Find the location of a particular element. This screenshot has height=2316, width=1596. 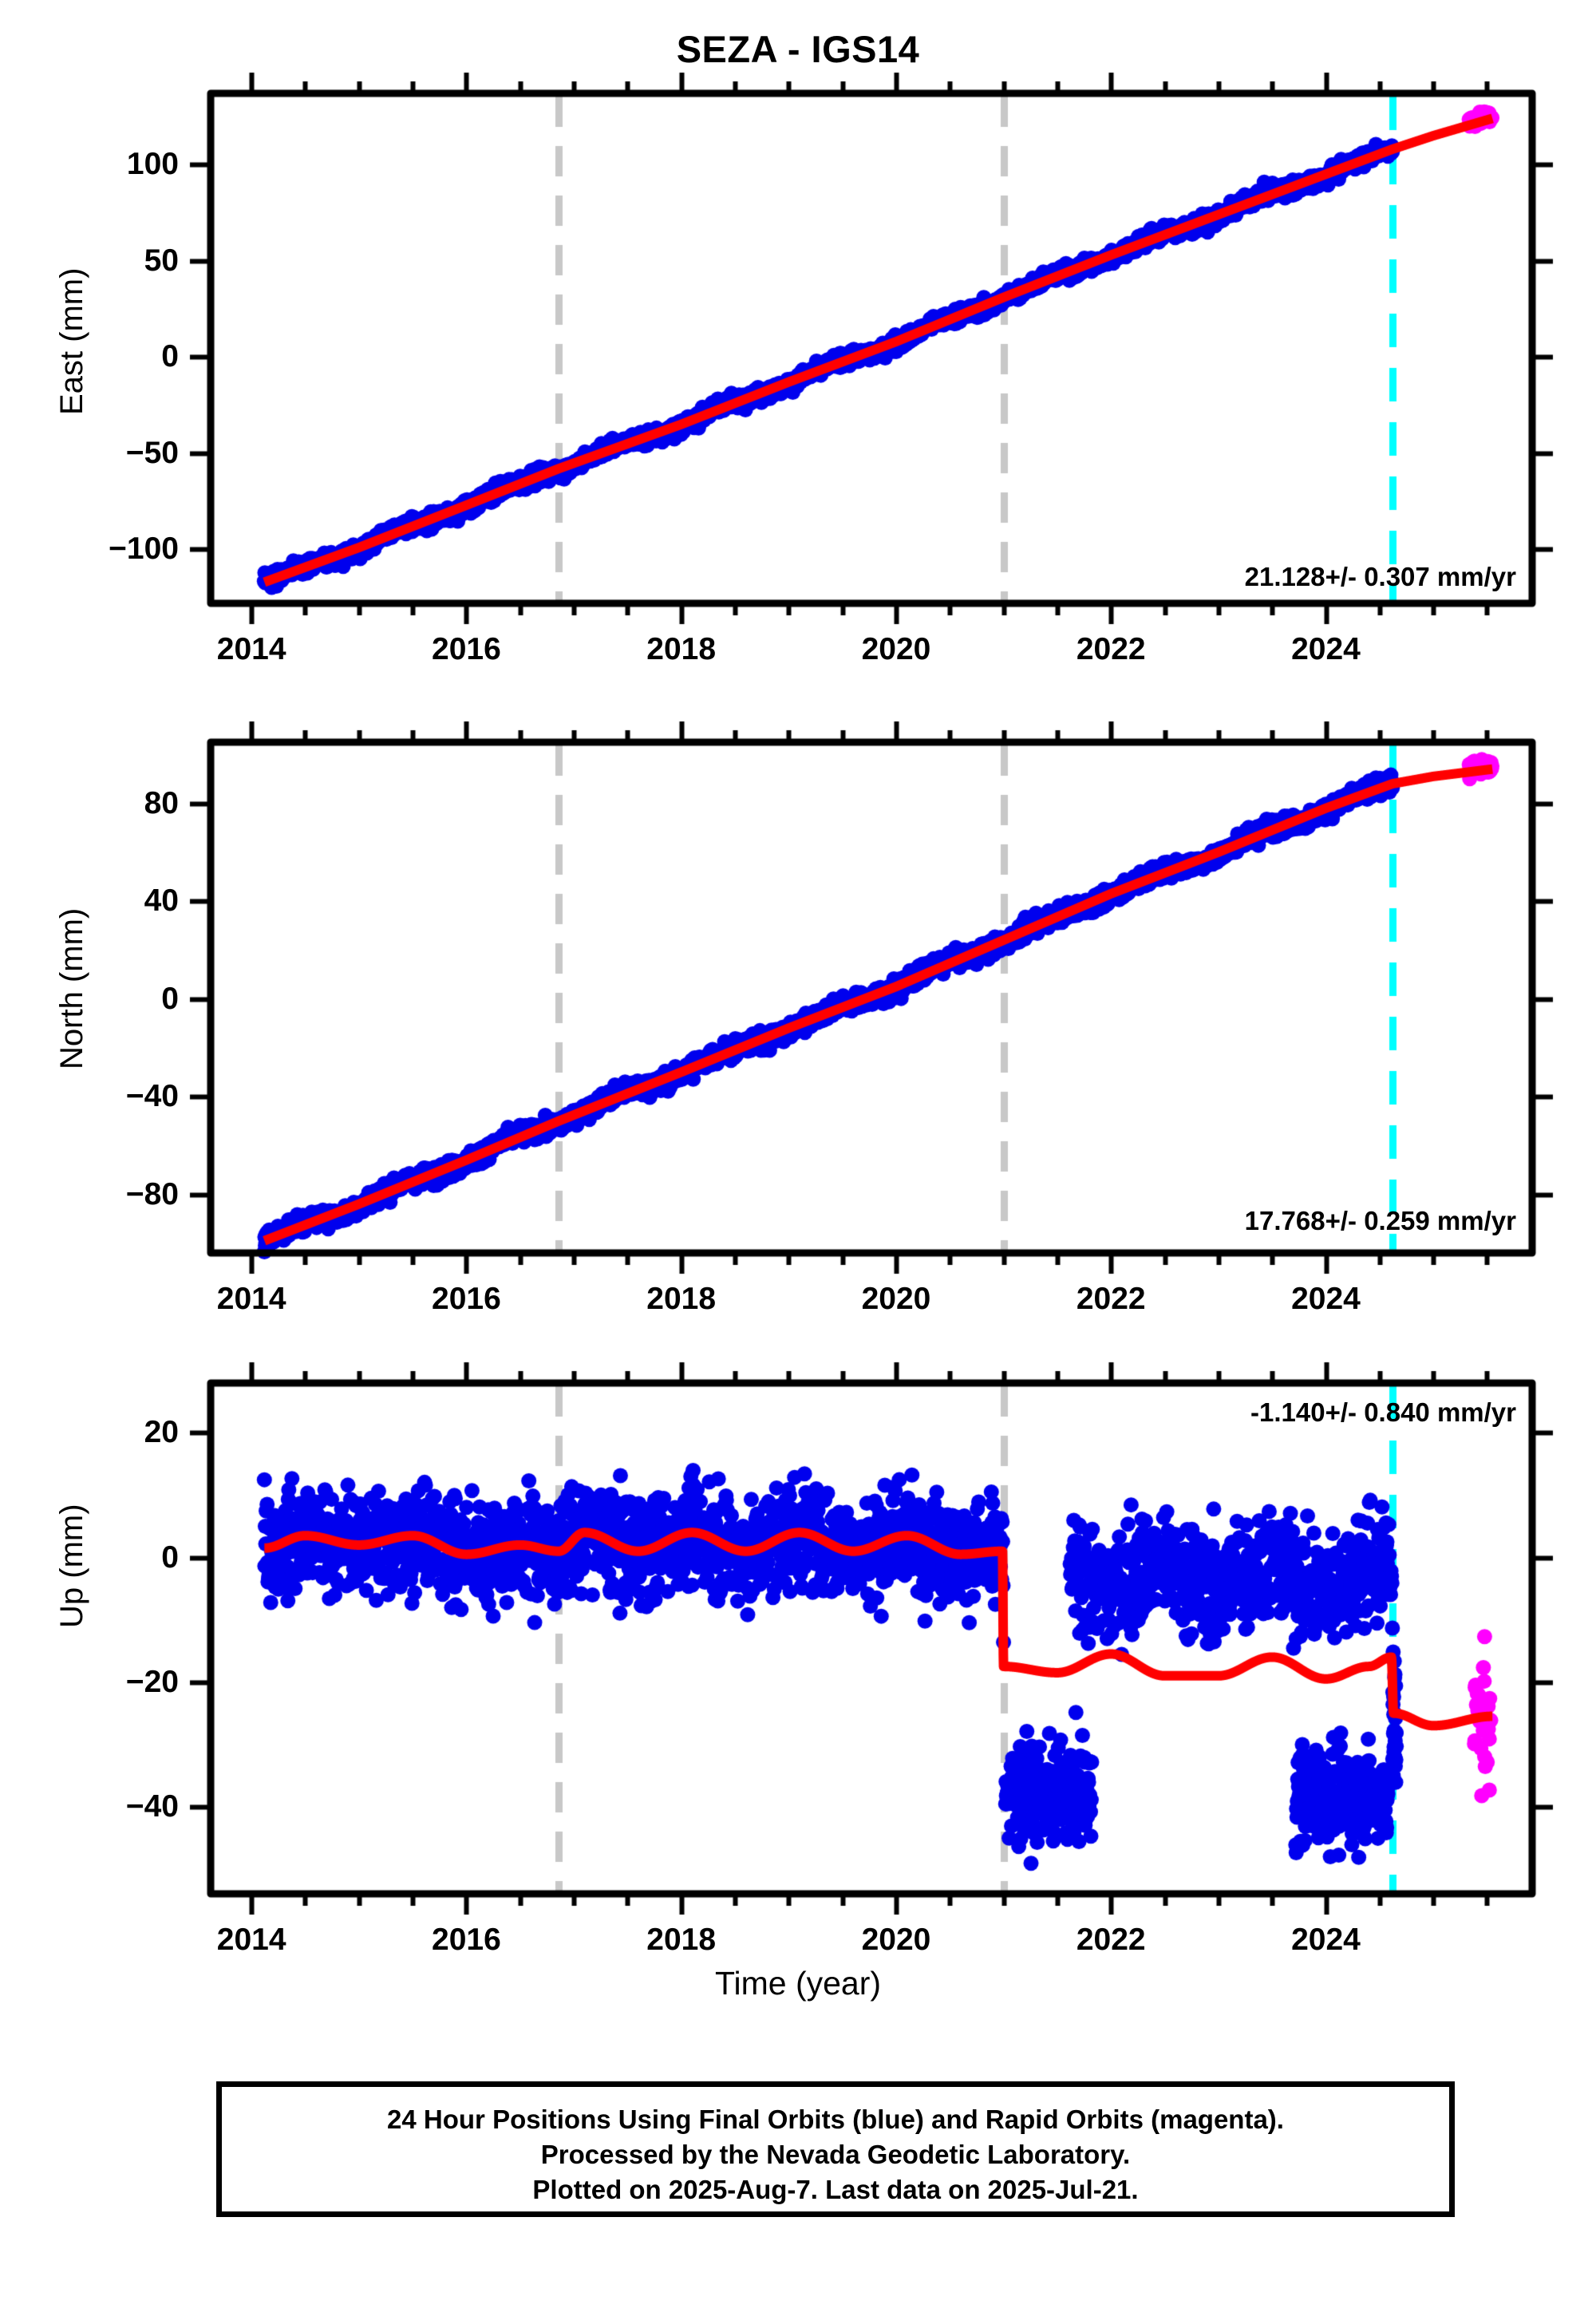

up-ytick-label: 20 is located at coordinates (161, 1432).